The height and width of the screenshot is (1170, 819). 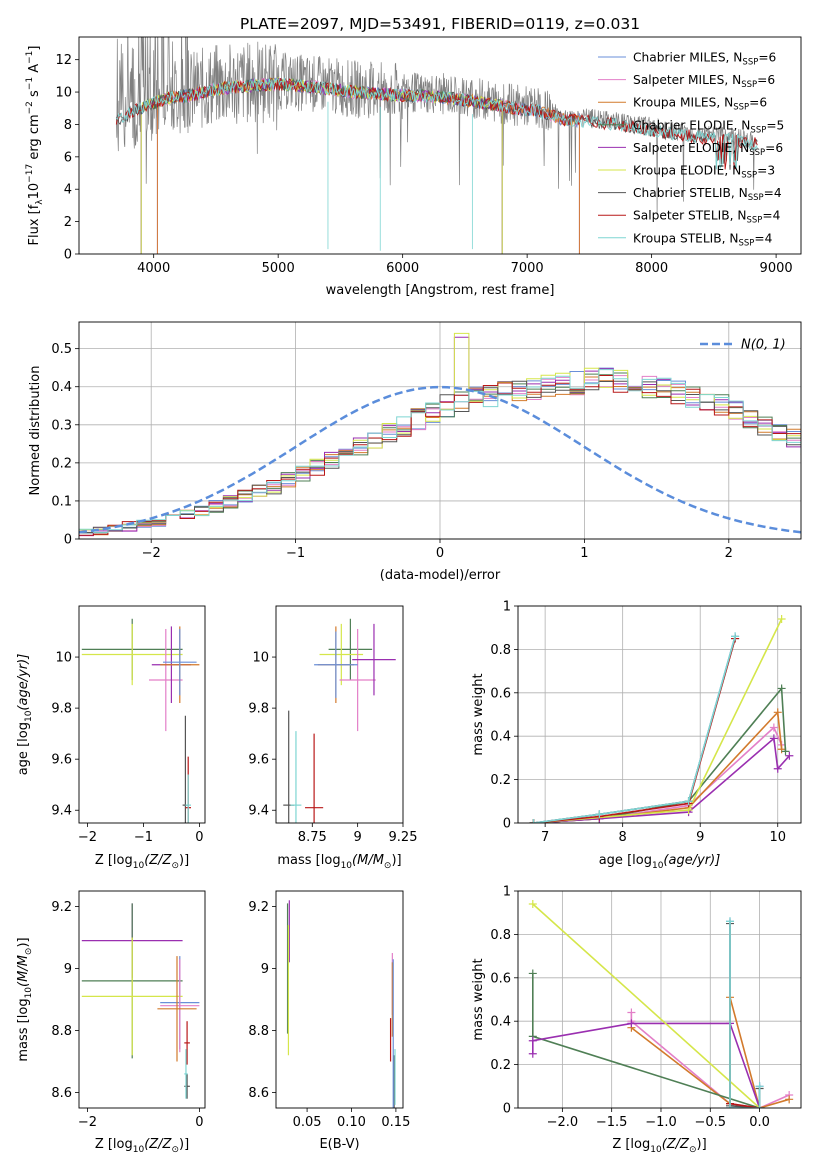 What do you see at coordinates (140, 1001) in the screenshot?
I see `mass-vs-metallicity-axes-plot-area` at bounding box center [140, 1001].